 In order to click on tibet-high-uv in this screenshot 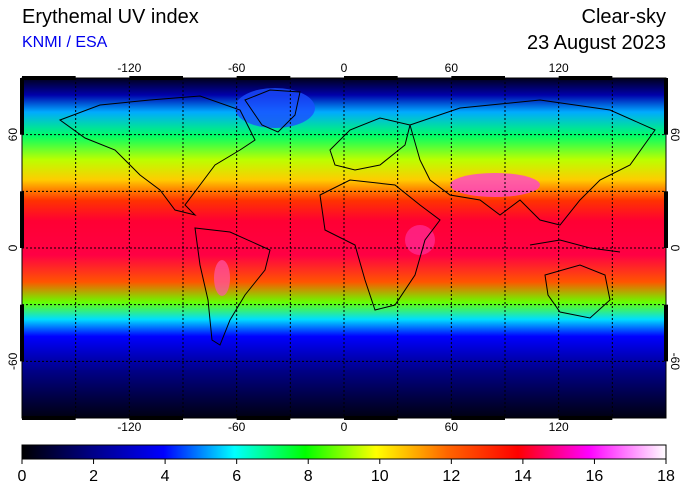, I will do `click(495, 185)`.